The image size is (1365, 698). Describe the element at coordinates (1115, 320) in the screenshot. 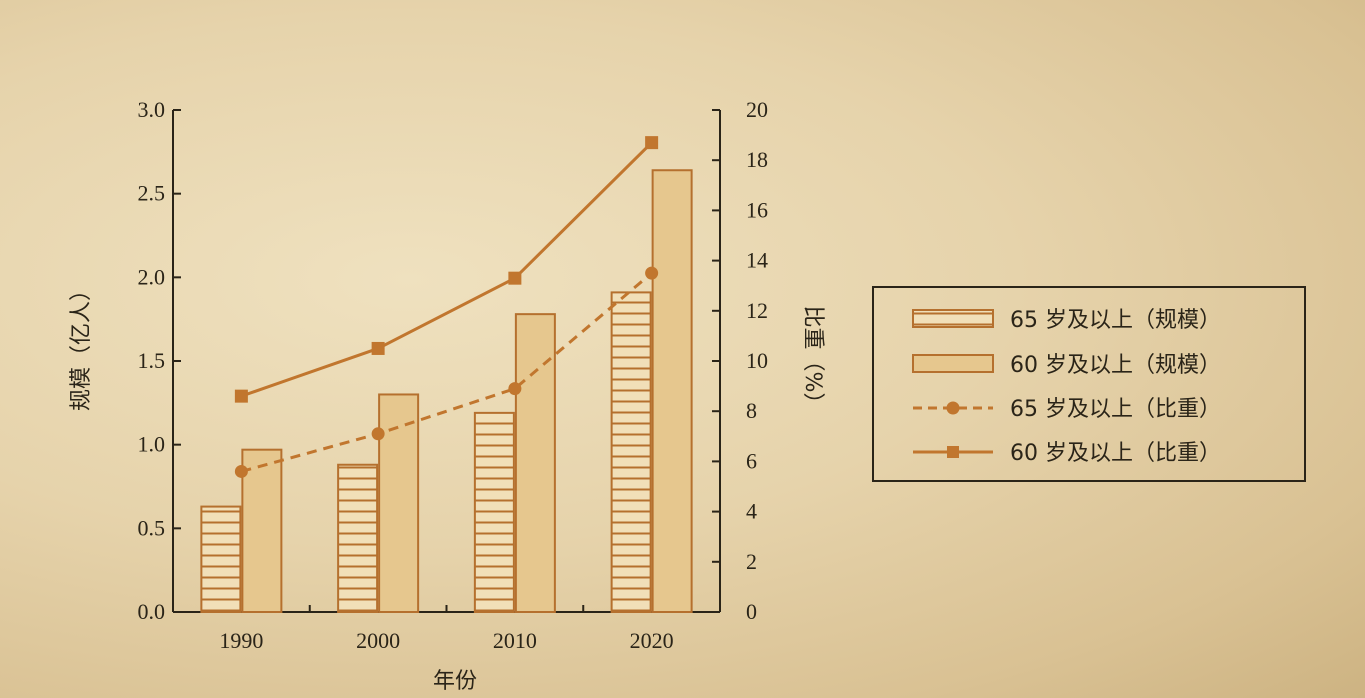

I see `legend-label-65-scale: 65 岁及以上（规模）` at that location.